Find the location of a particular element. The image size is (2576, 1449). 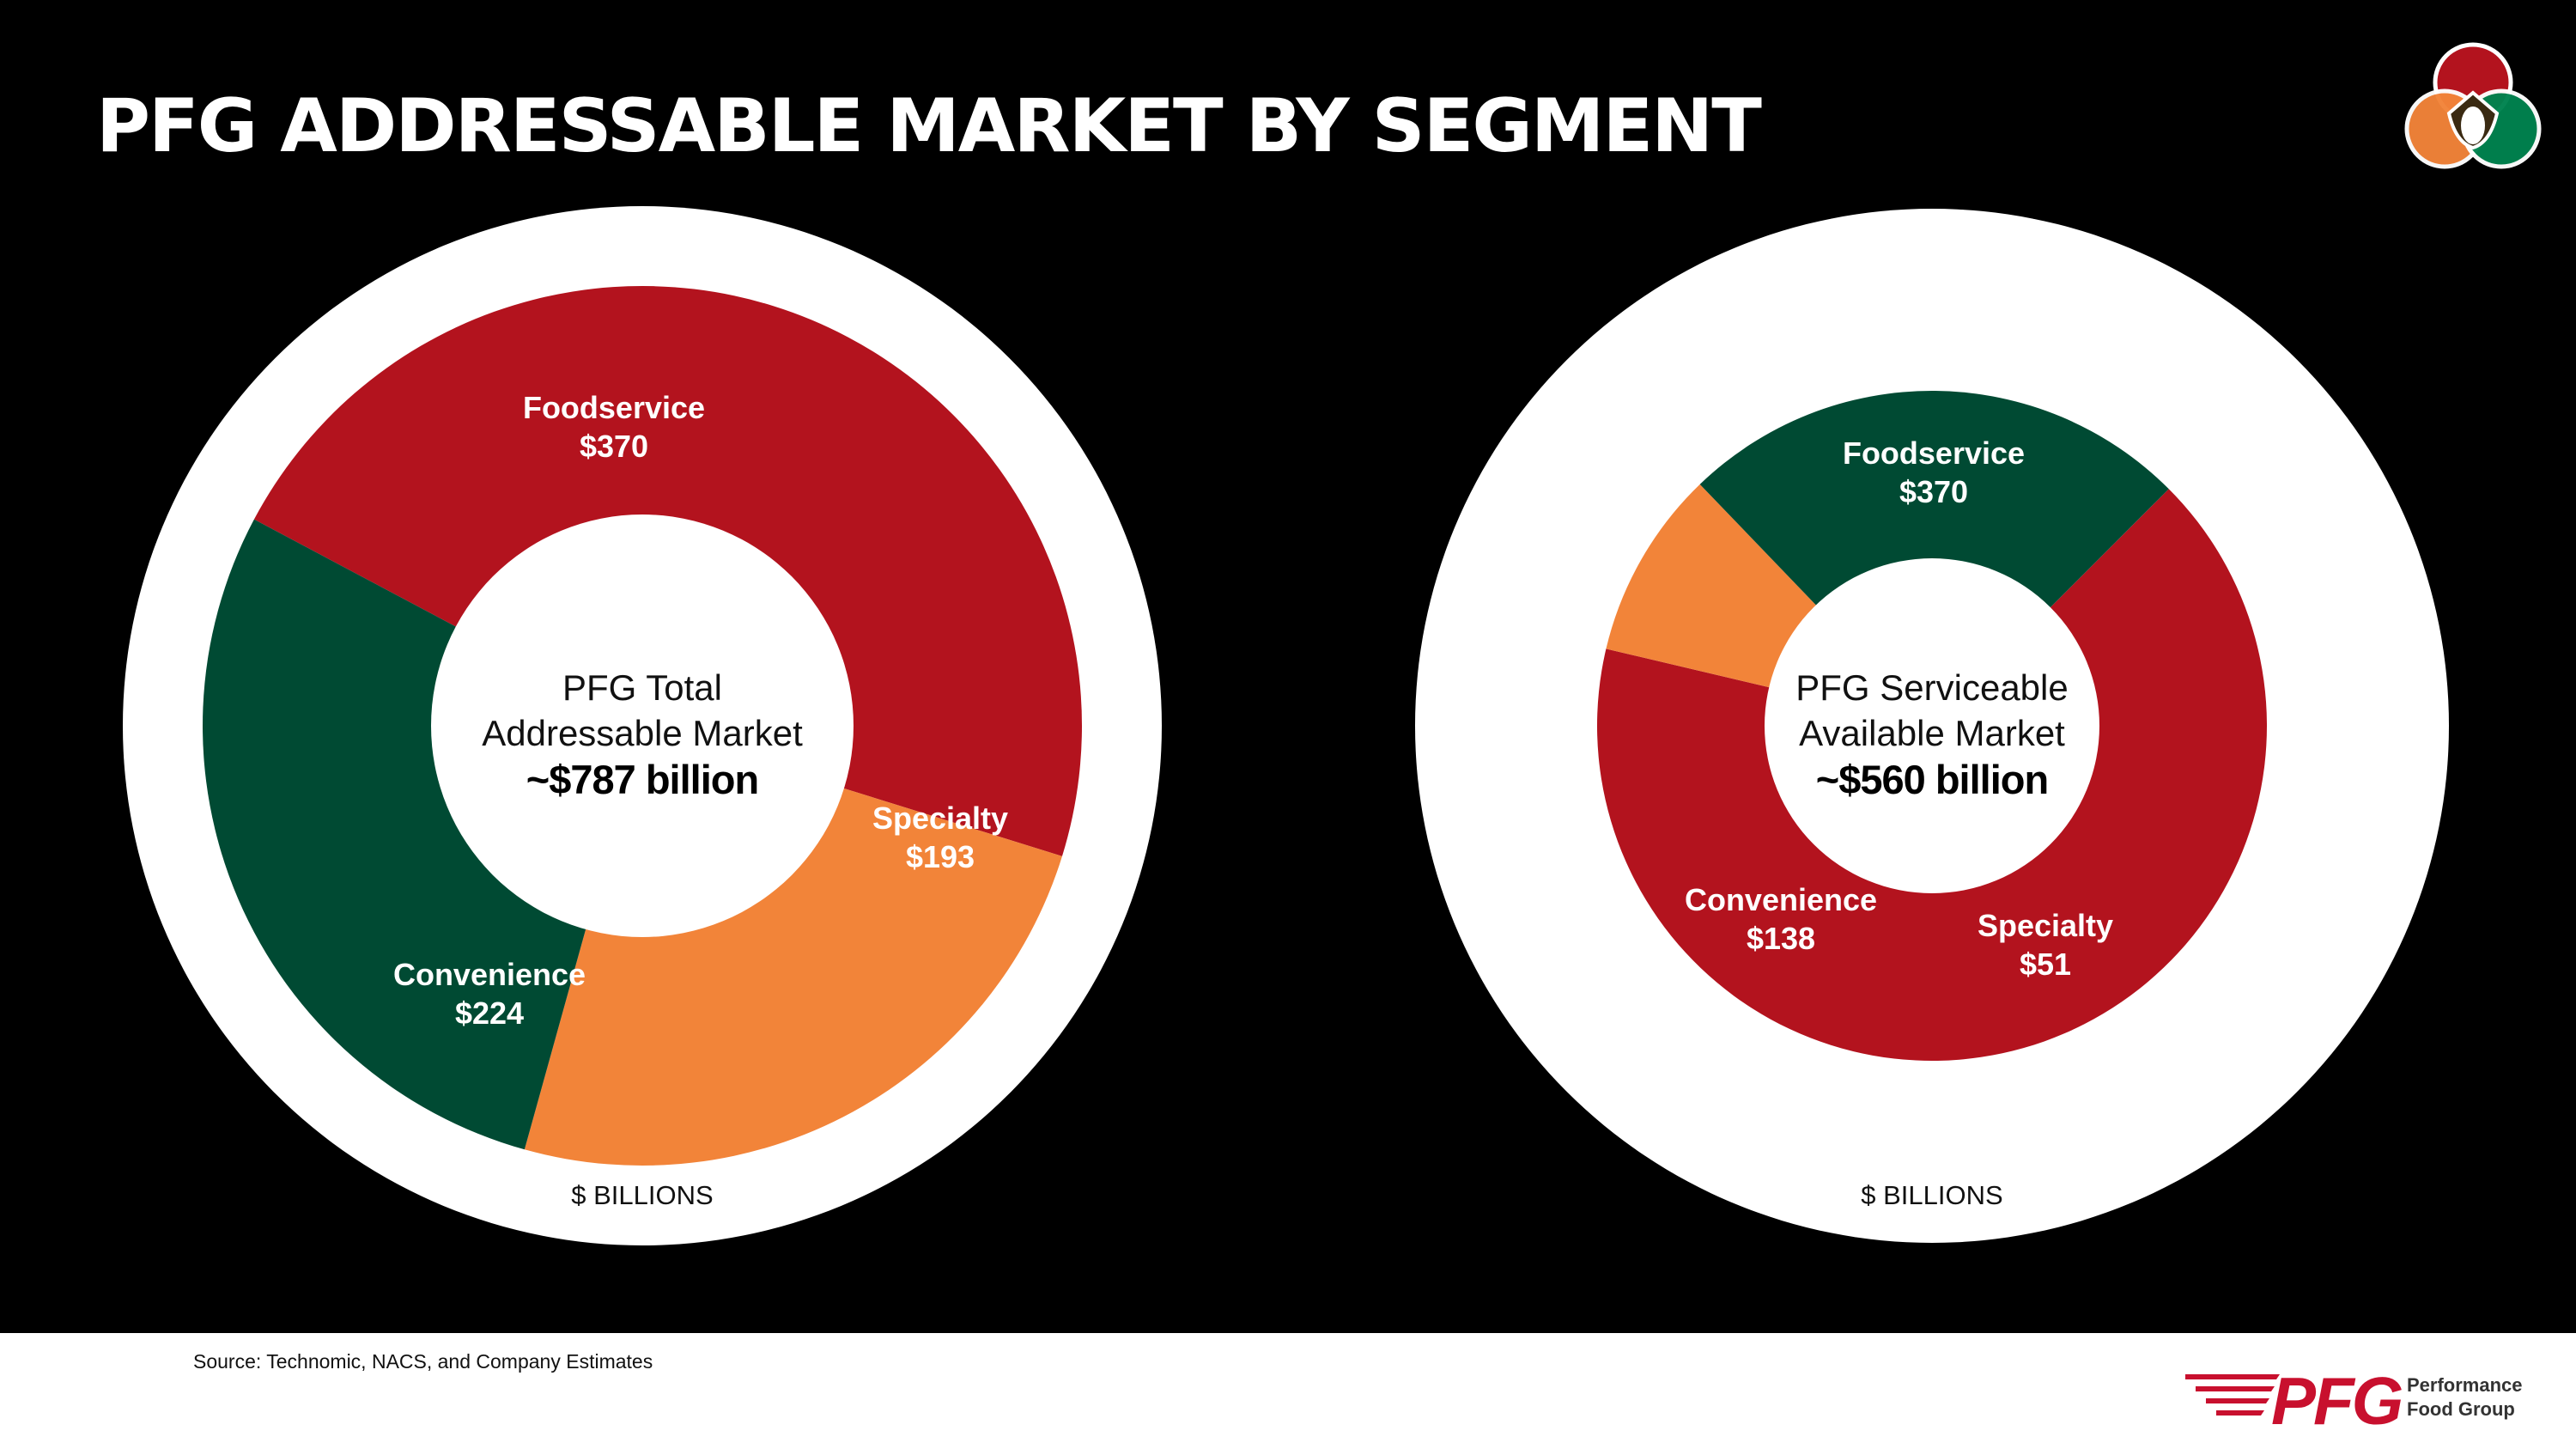

center-line-1: PFG Total is located at coordinates (642, 687).